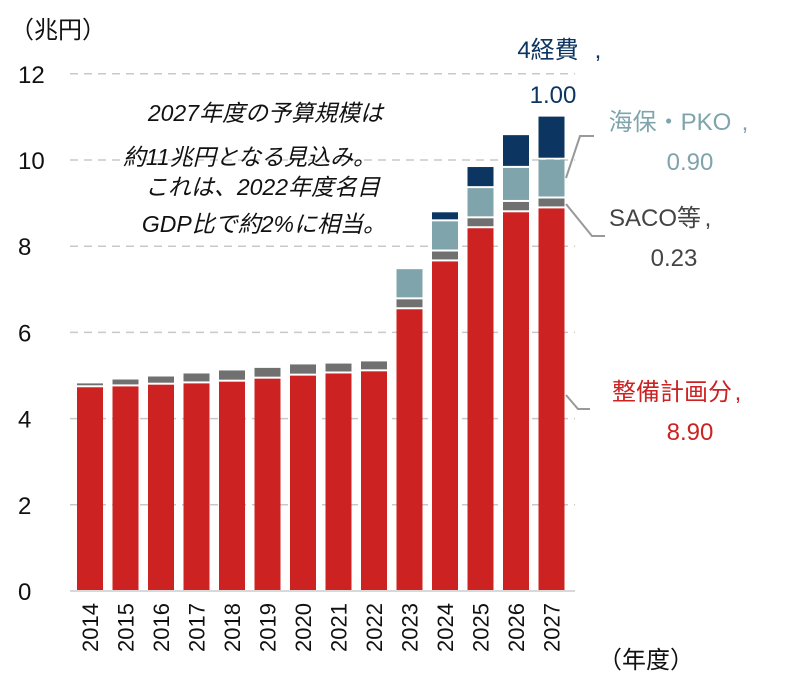 This screenshot has width=800, height=692. I want to click on x-tick-label: 2016, so click(161, 627).